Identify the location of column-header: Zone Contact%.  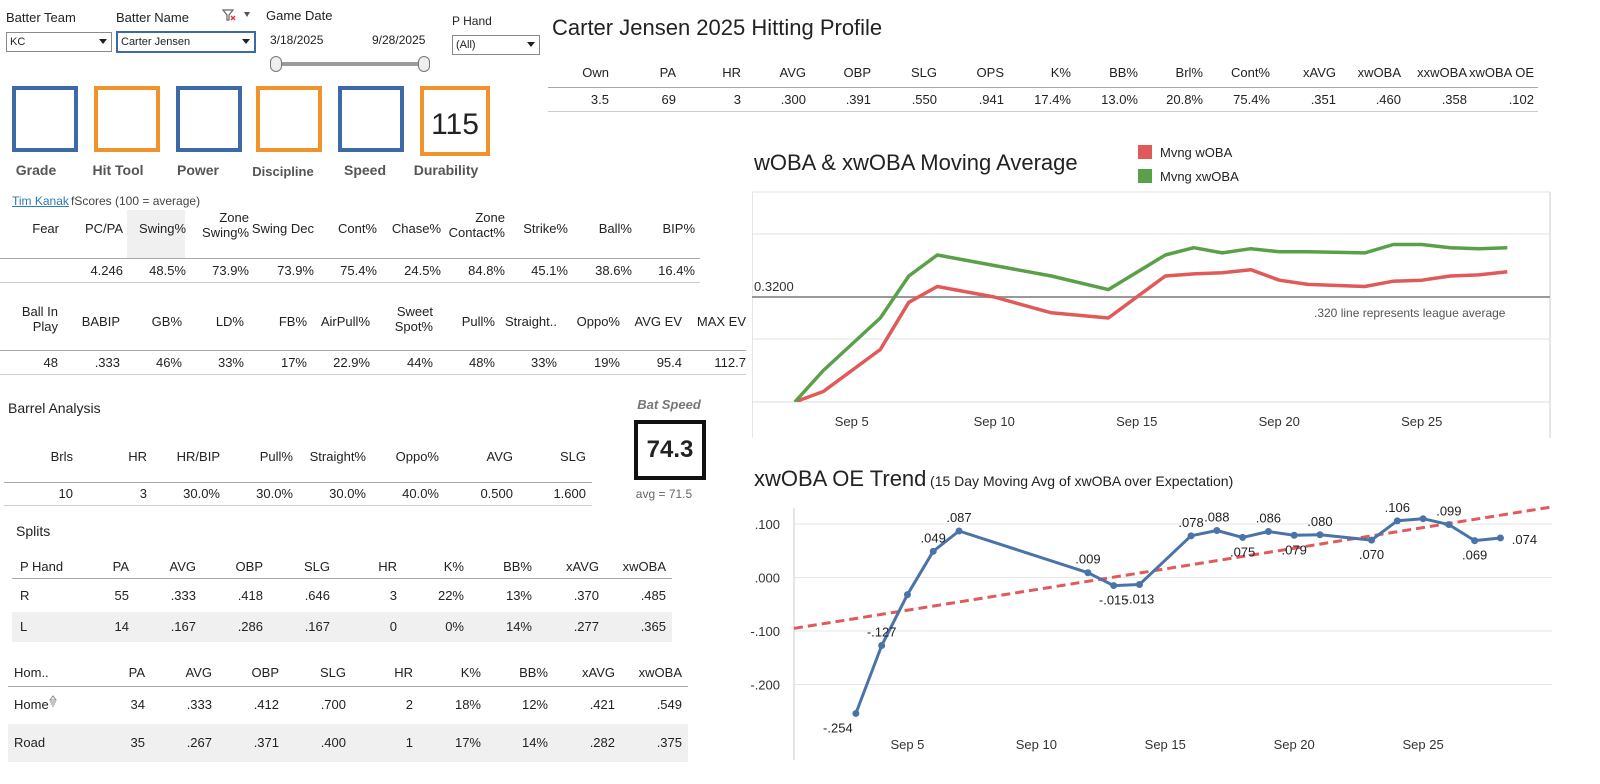
(476, 225).